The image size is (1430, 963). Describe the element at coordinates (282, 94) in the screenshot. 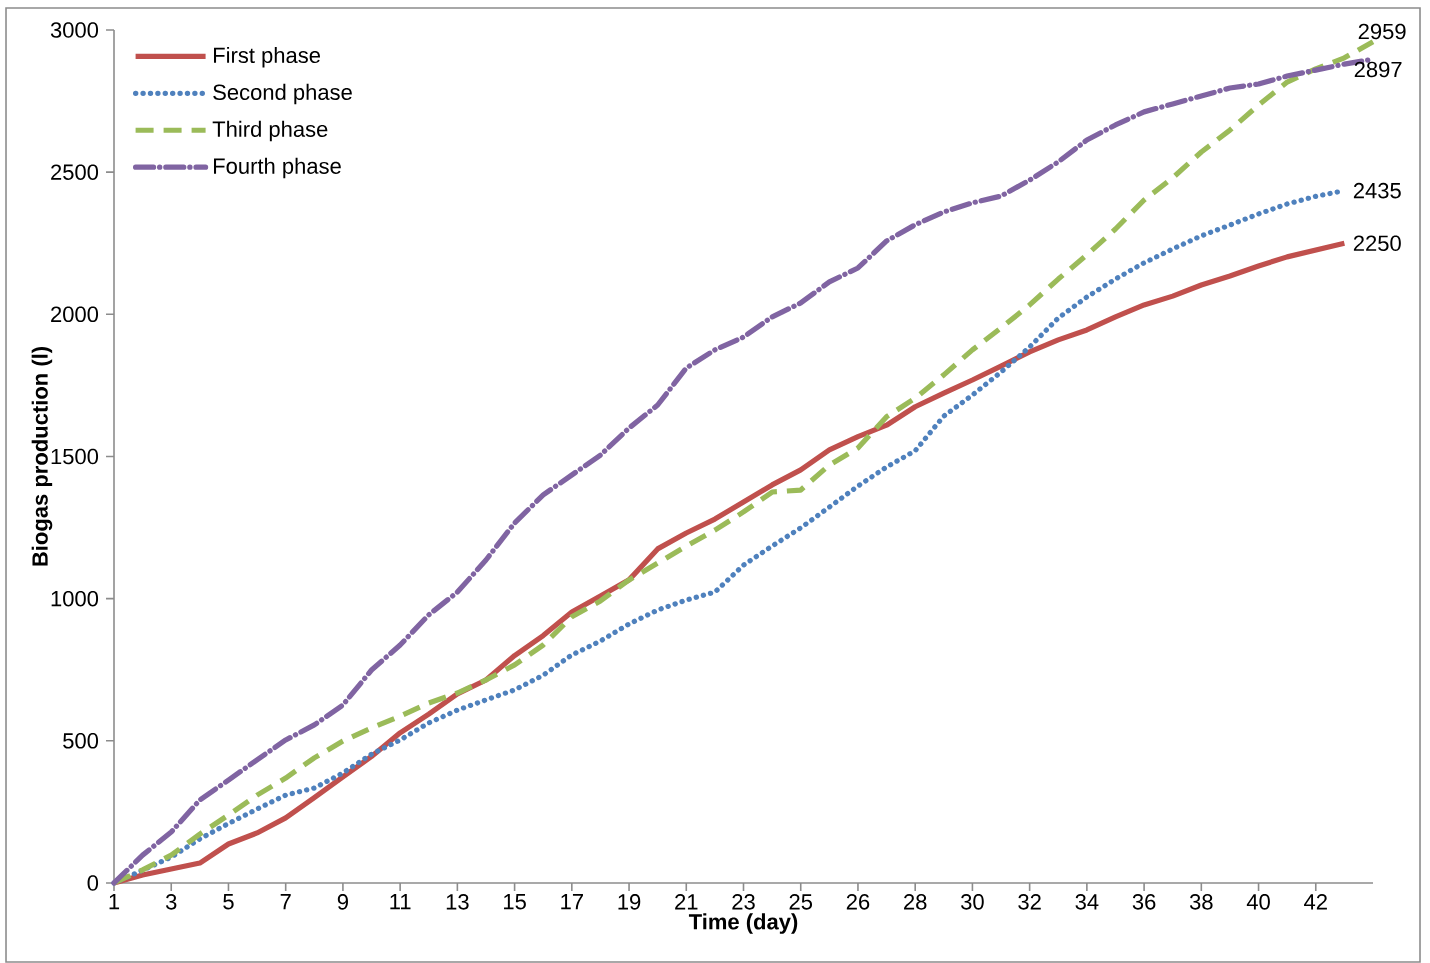

I see `legend-label: Second phase` at that location.